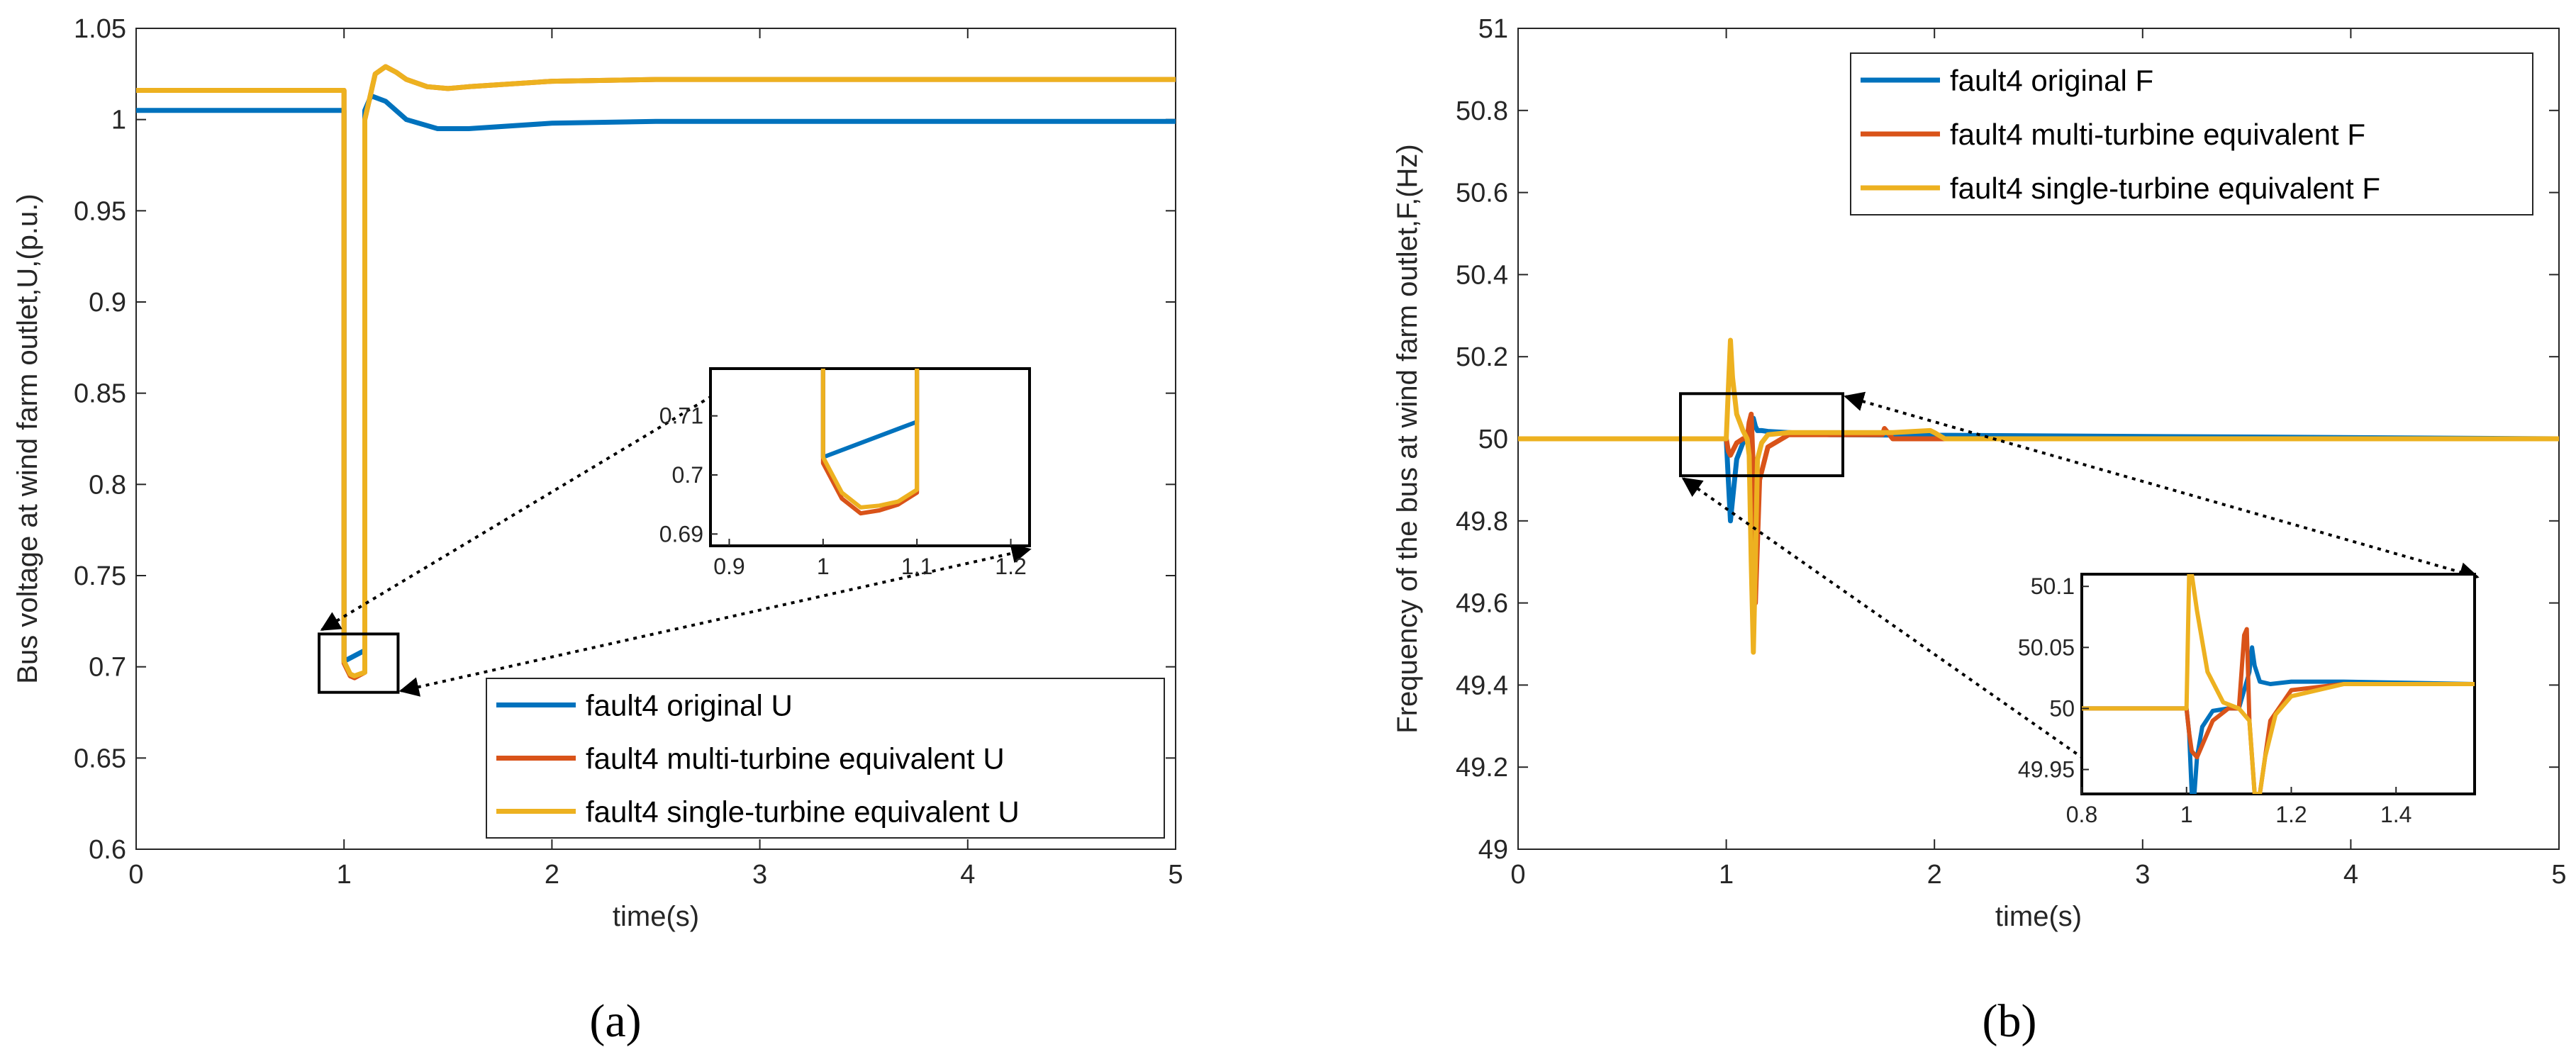  What do you see at coordinates (2165, 189) in the screenshot?
I see `legend-label: fault4 single-turbine equivalent F` at bounding box center [2165, 189].